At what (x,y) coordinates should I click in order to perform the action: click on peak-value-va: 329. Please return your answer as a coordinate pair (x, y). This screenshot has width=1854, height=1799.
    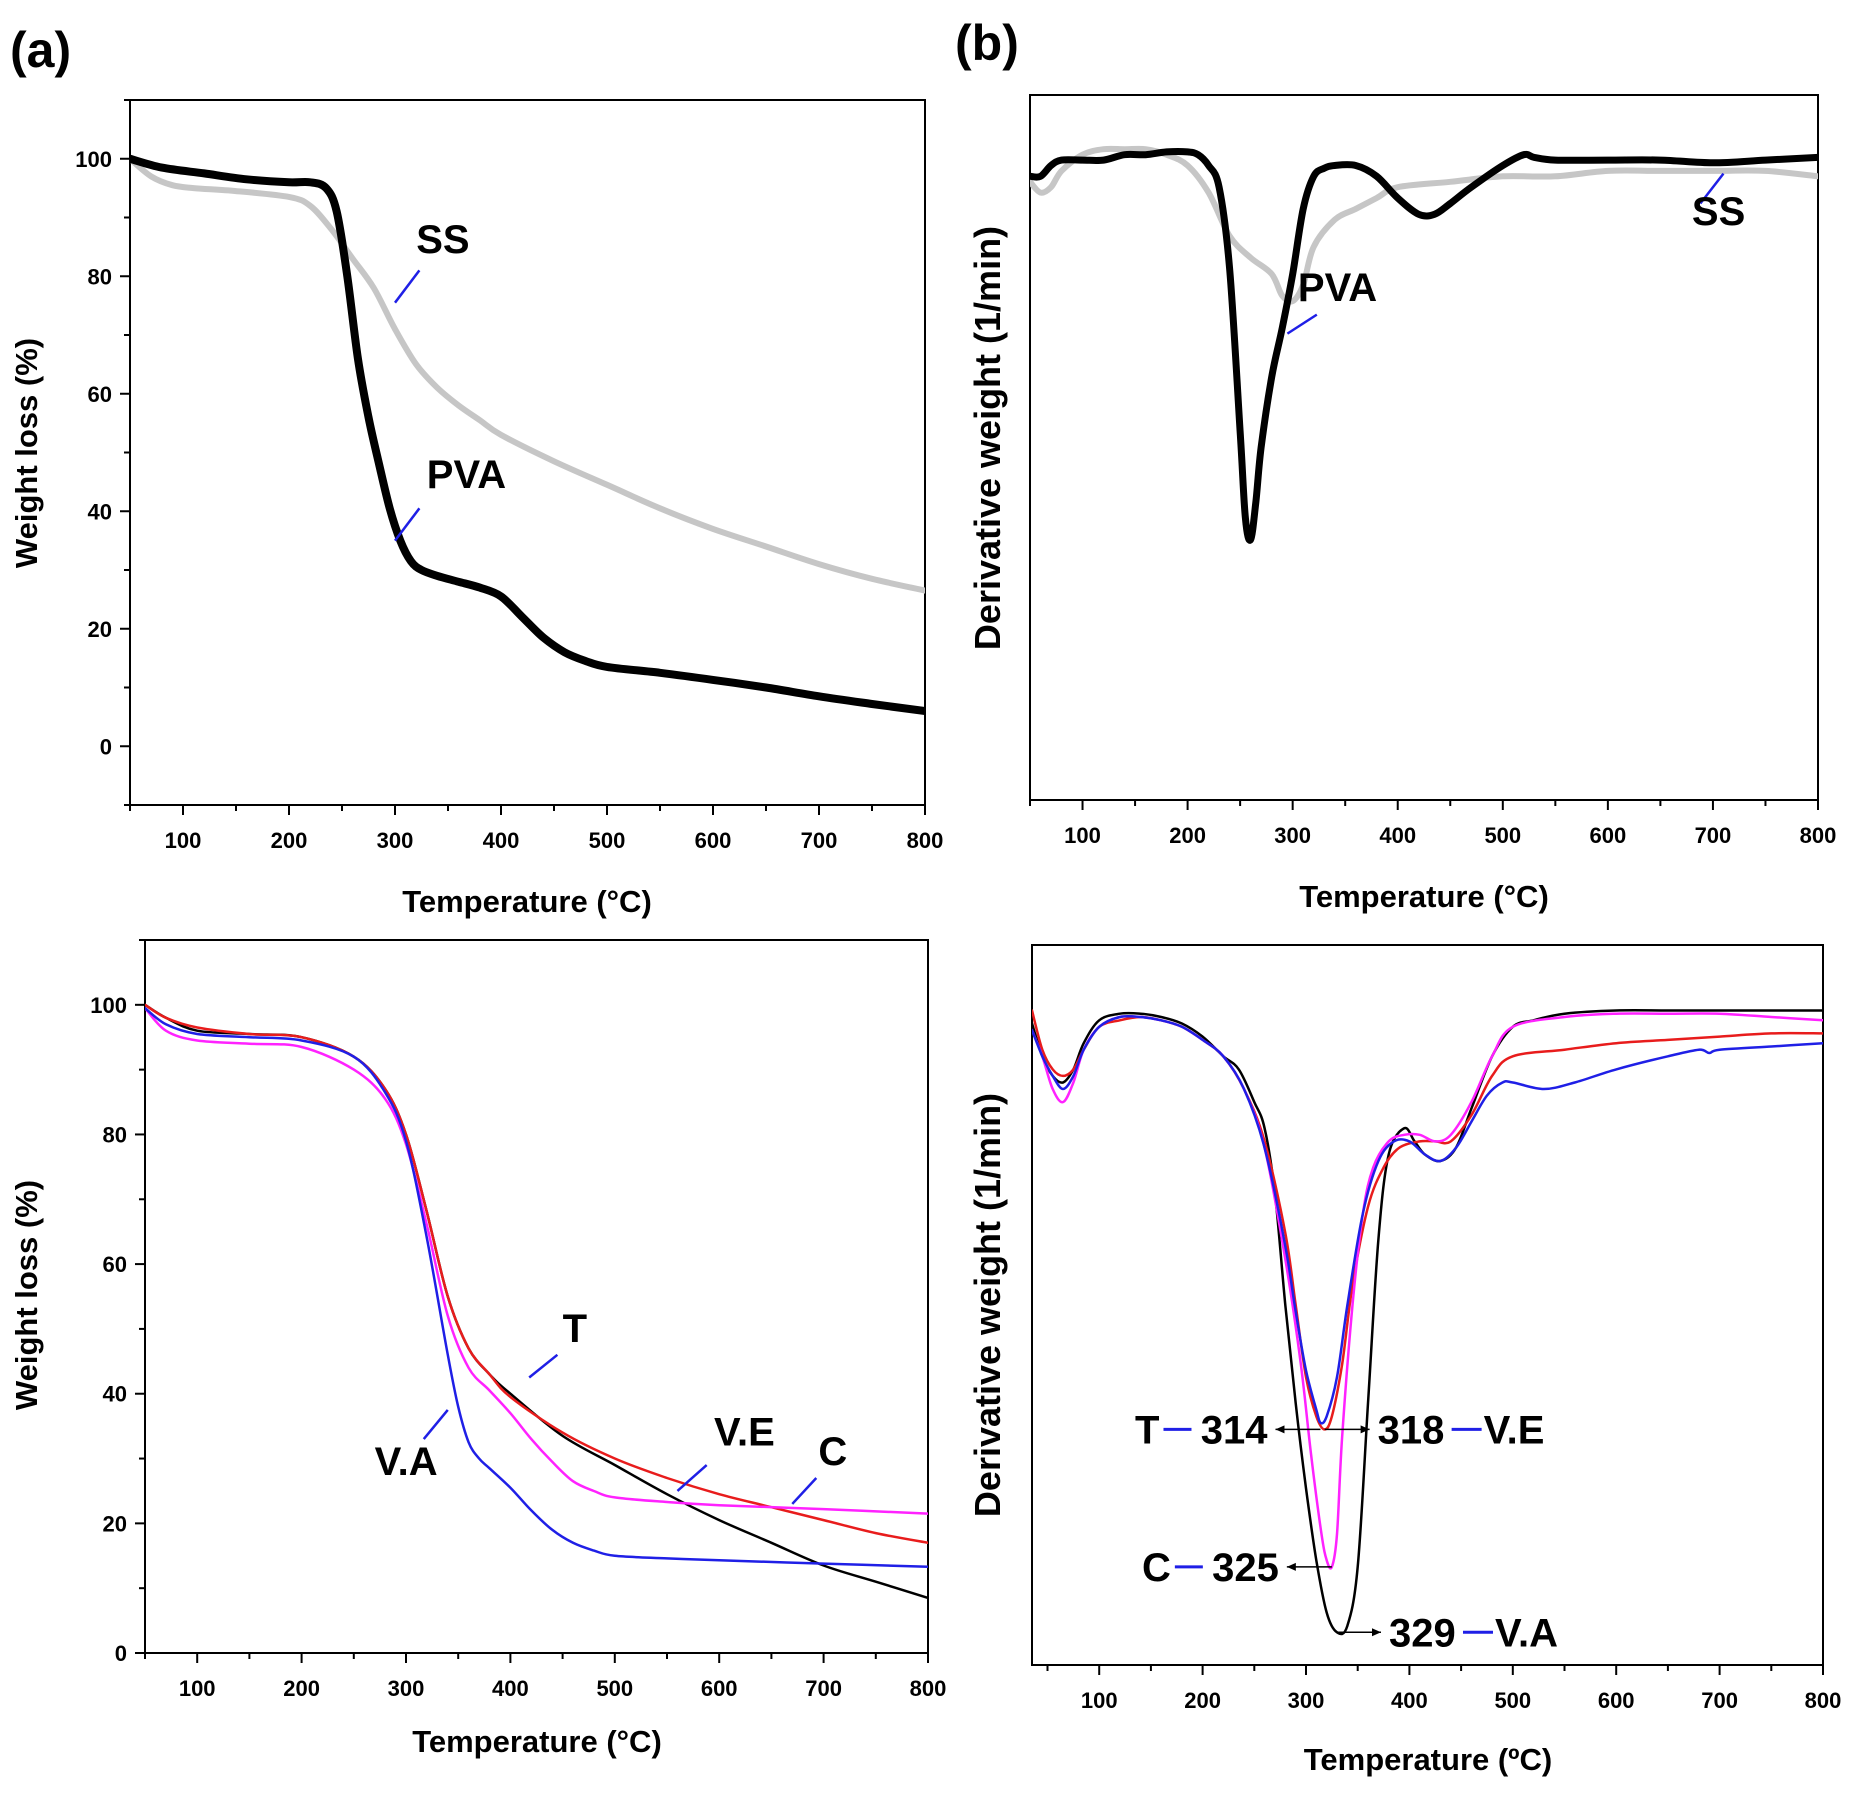
    Looking at the image, I should click on (1422, 1633).